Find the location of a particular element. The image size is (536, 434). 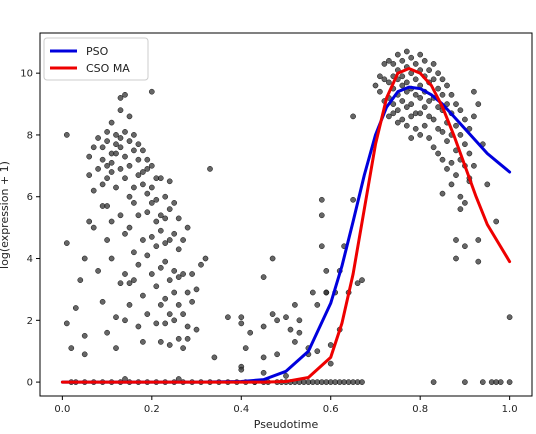

y-tick-label: 10 is located at coordinates (26, 74).